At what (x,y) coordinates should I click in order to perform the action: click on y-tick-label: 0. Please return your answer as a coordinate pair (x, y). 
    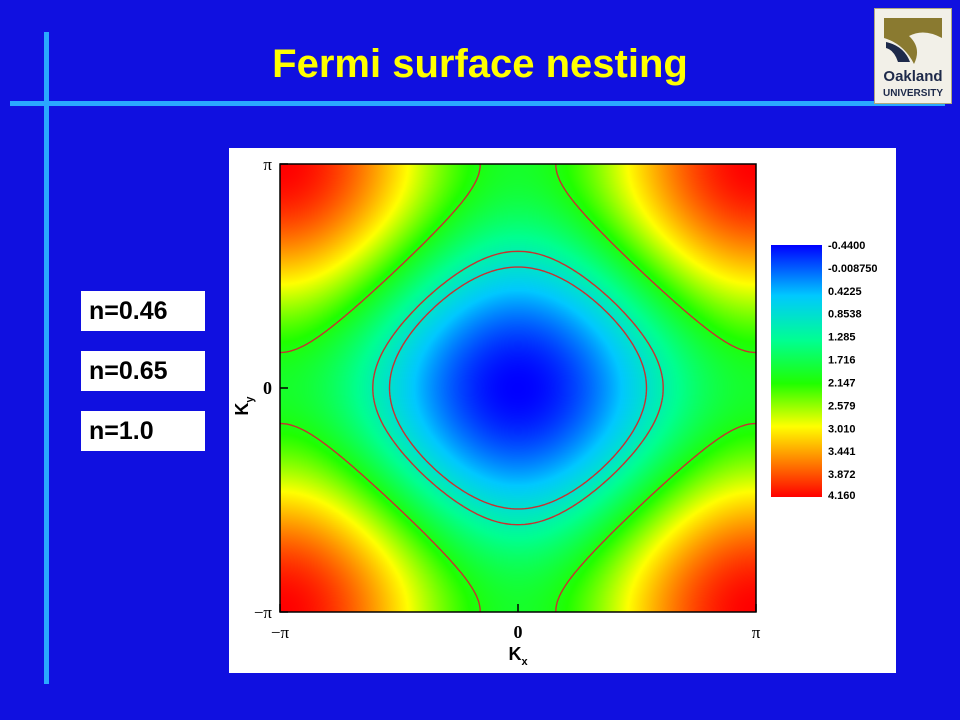
    Looking at the image, I should click on (267, 388).